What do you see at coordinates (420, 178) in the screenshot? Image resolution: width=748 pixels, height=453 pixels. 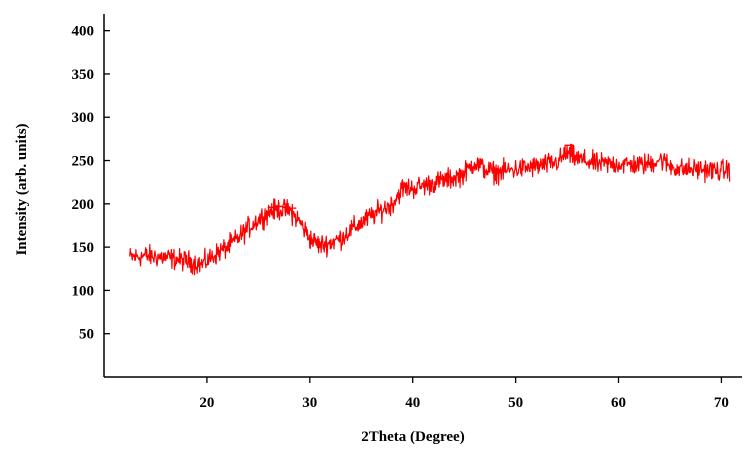 I see `peak-markers` at bounding box center [420, 178].